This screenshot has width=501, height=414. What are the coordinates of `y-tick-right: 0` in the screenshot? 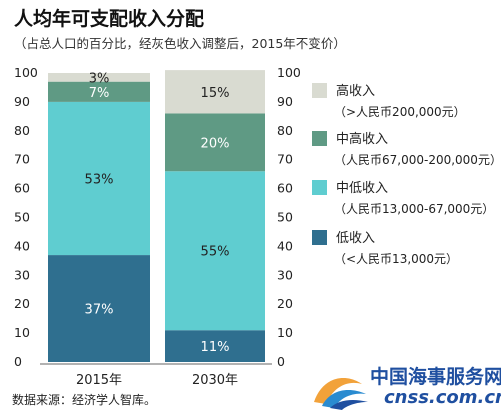 It's located at (281, 361).